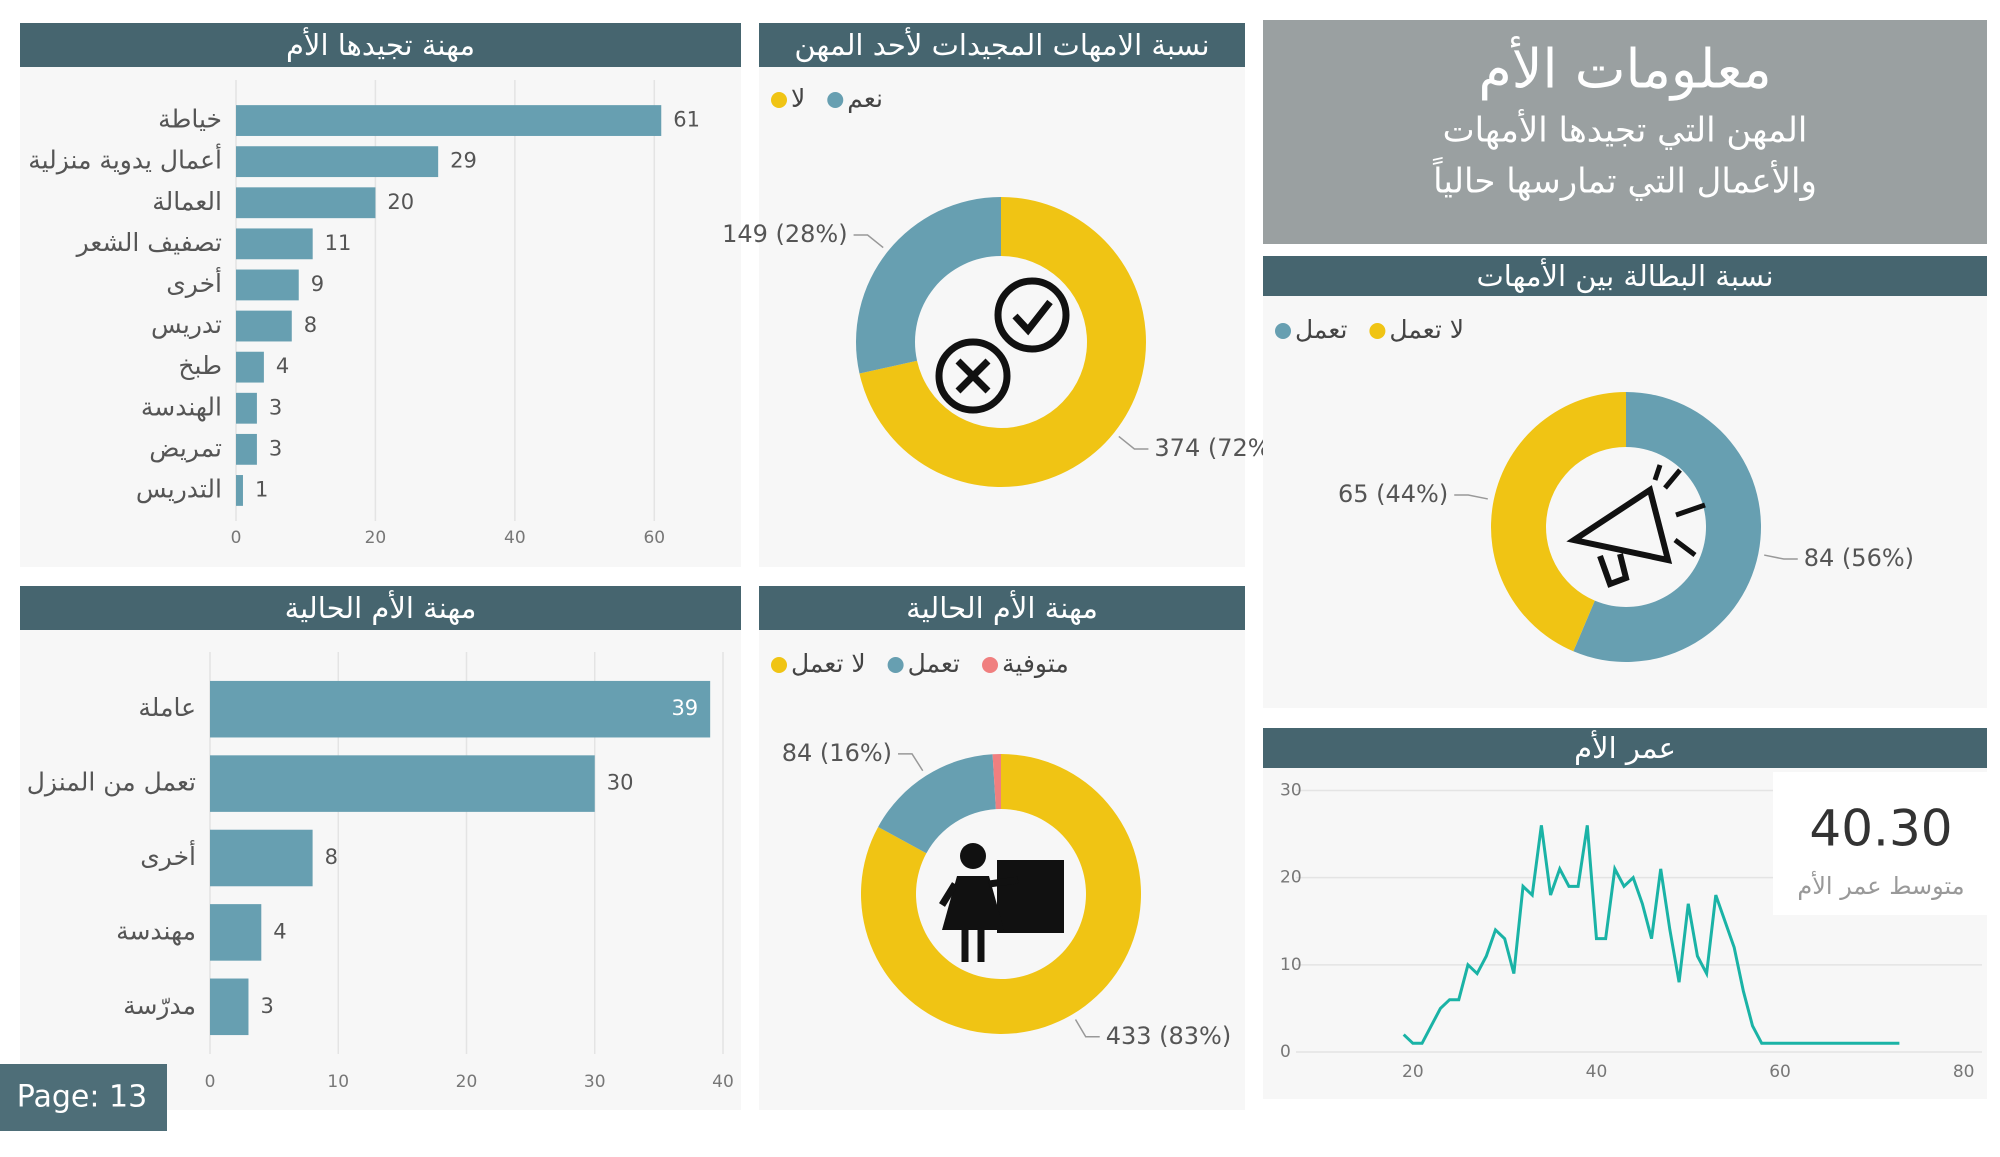 The width and height of the screenshot is (2000, 1157). Describe the element at coordinates (1880, 829) in the screenshot. I see `kpi-value: 40.30` at that location.